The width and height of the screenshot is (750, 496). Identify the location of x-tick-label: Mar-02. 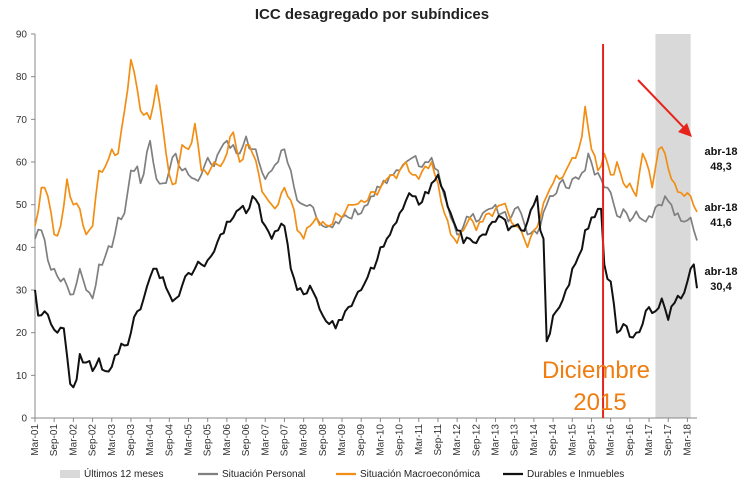
(73, 440).